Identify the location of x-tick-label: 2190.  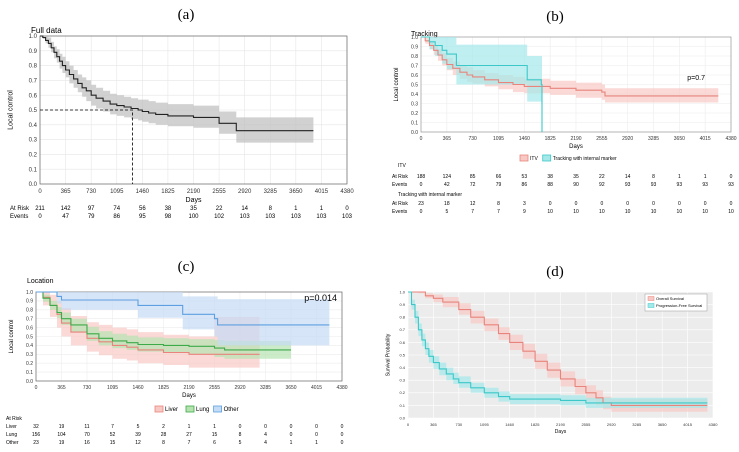
(575, 139).